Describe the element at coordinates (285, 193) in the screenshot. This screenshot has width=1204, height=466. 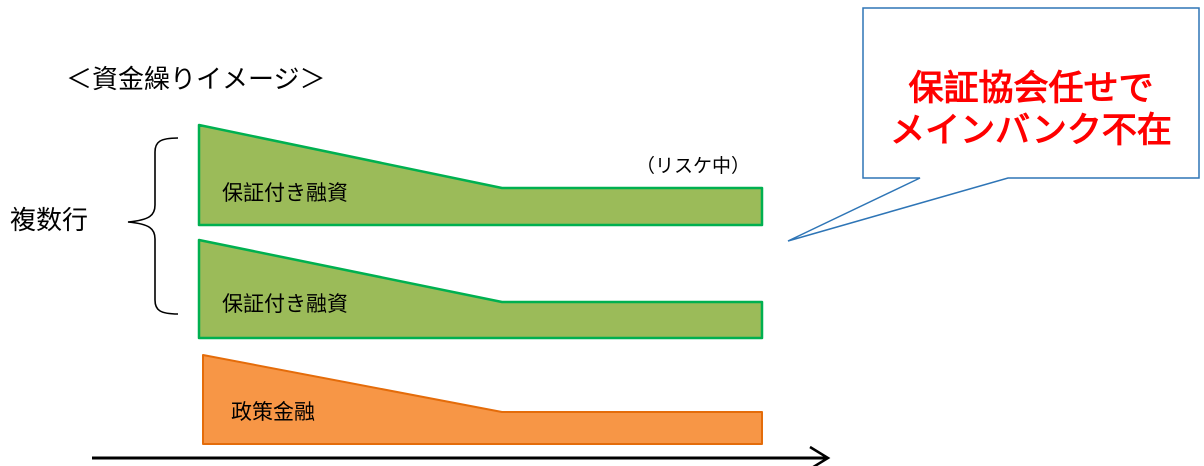
I see `loan-band-1-label: 保証付き融資` at that location.